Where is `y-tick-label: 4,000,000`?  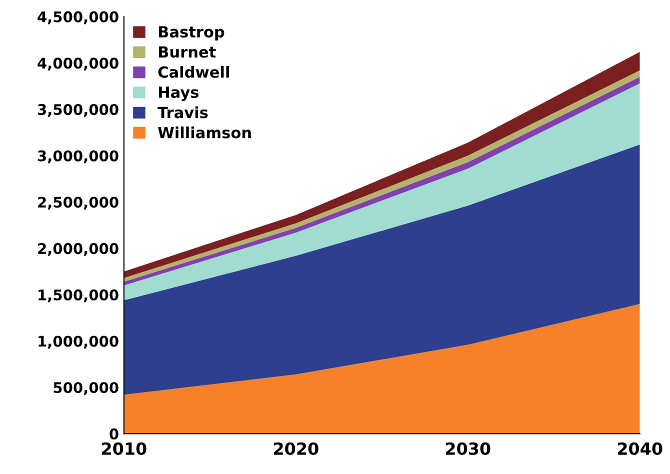 y-tick-label: 4,000,000 is located at coordinates (78, 64).